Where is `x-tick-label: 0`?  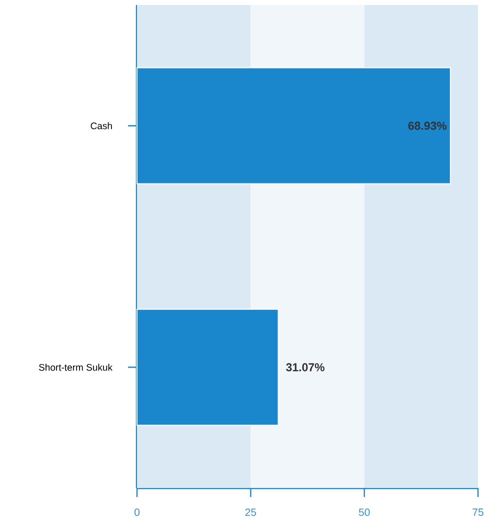
x-tick-label: 0 is located at coordinates (137, 512).